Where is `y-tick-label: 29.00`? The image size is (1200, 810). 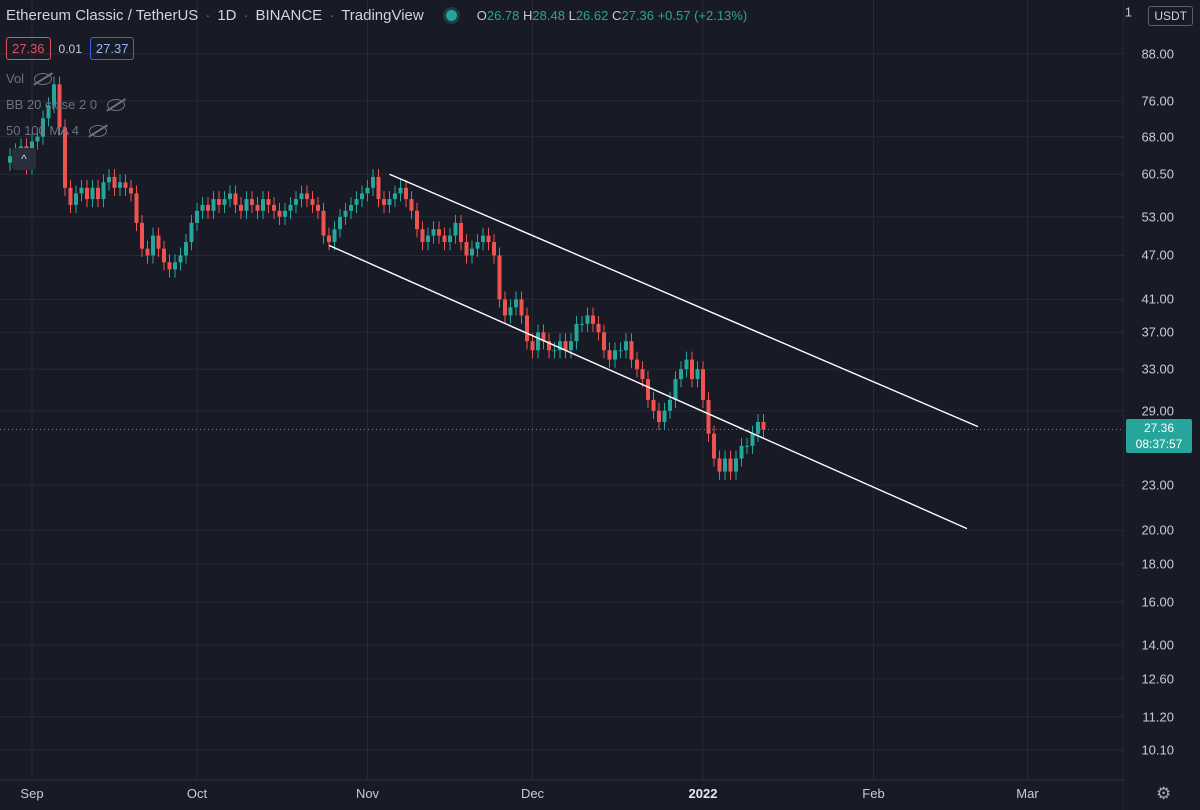
y-tick-label: 29.00 is located at coordinates (1157, 411).